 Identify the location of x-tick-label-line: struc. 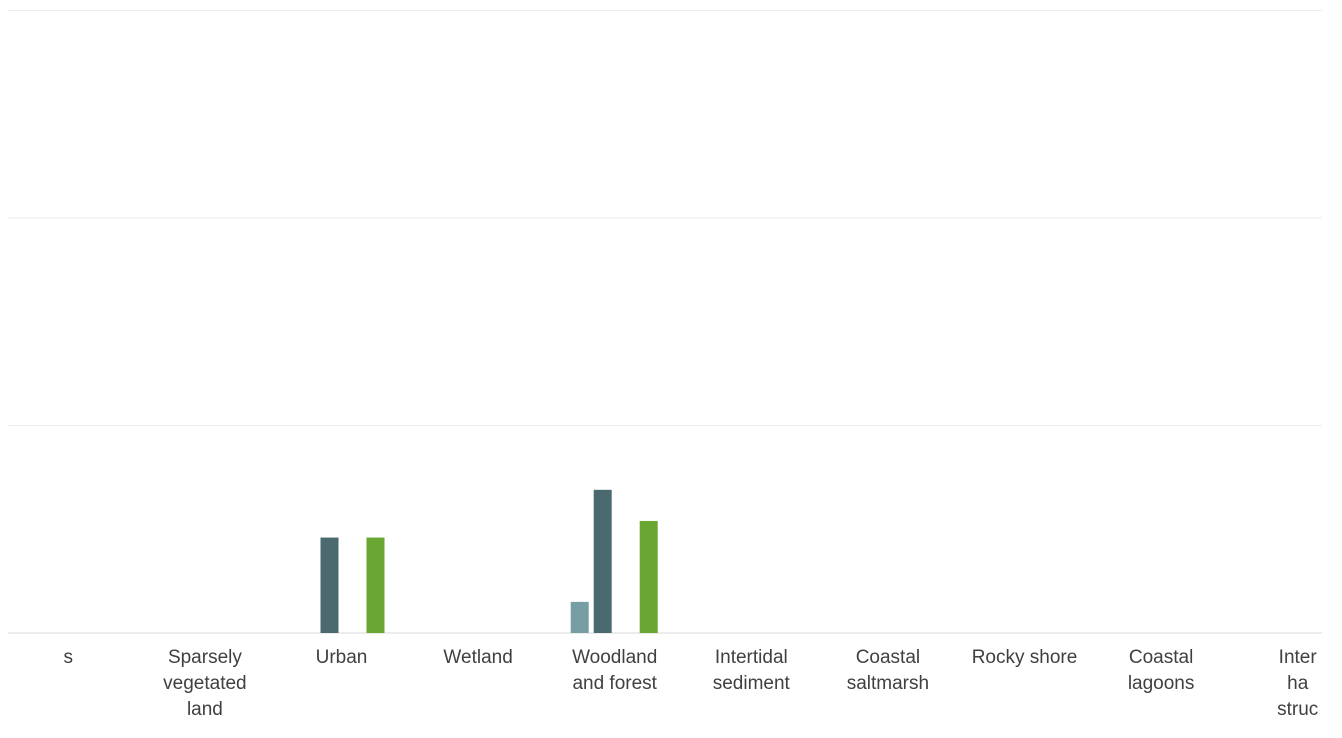
(1297, 709).